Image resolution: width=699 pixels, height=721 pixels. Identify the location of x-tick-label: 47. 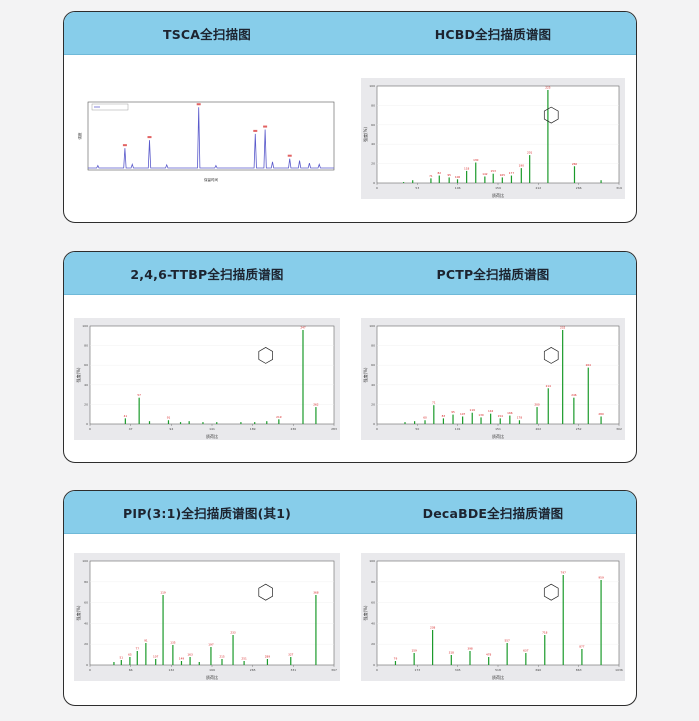
(131, 429).